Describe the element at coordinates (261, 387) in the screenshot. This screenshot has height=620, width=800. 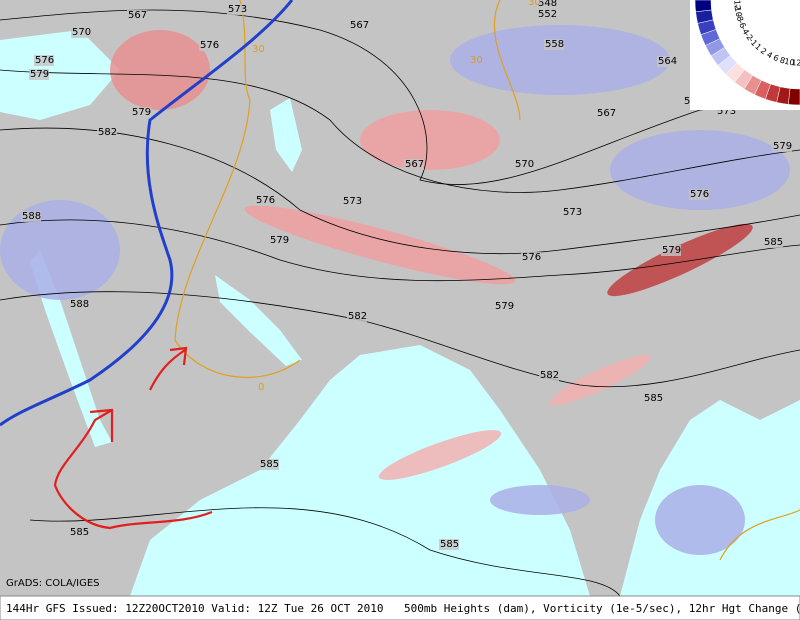
I see `change-label: 0` at that location.